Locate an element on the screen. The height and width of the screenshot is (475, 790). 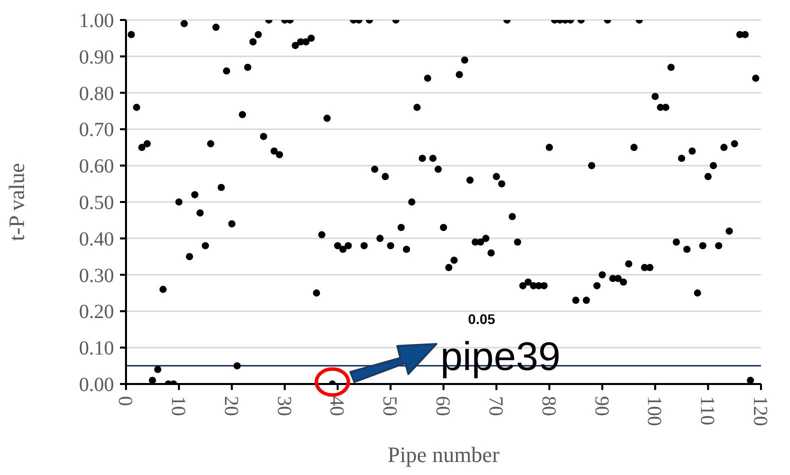
y-tick-label: 0.10 is located at coordinates (96, 349).